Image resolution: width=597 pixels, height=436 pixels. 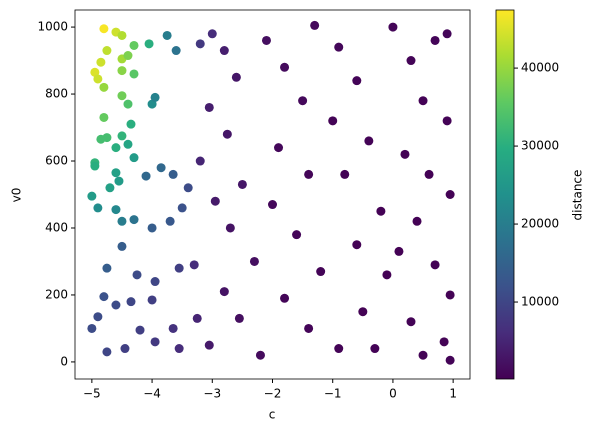 I want to click on y-tick-label: 800, so click(x=56, y=94).